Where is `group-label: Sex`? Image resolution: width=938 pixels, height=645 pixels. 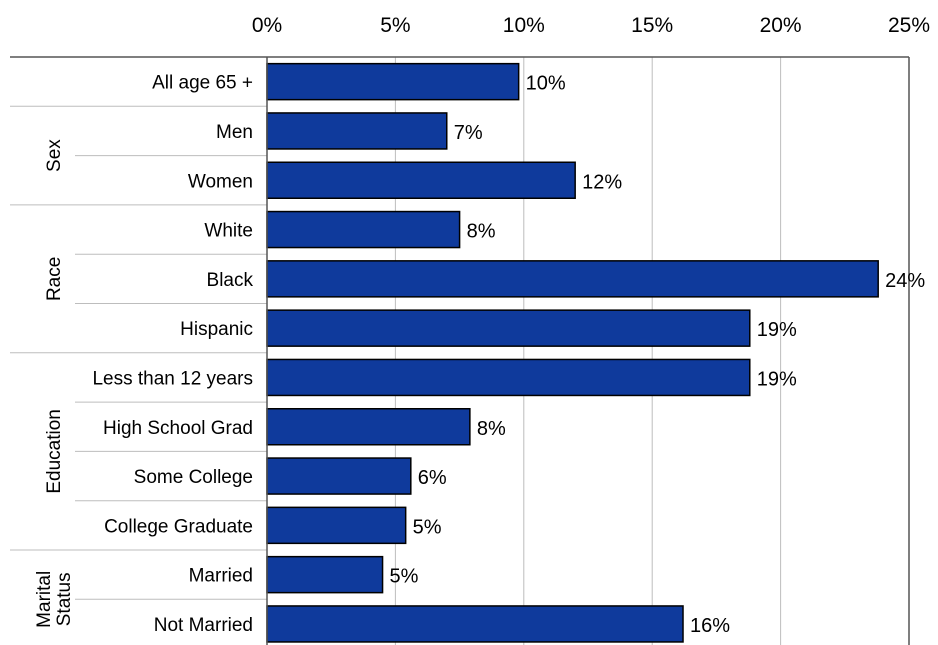 group-label: Sex is located at coordinates (54, 155).